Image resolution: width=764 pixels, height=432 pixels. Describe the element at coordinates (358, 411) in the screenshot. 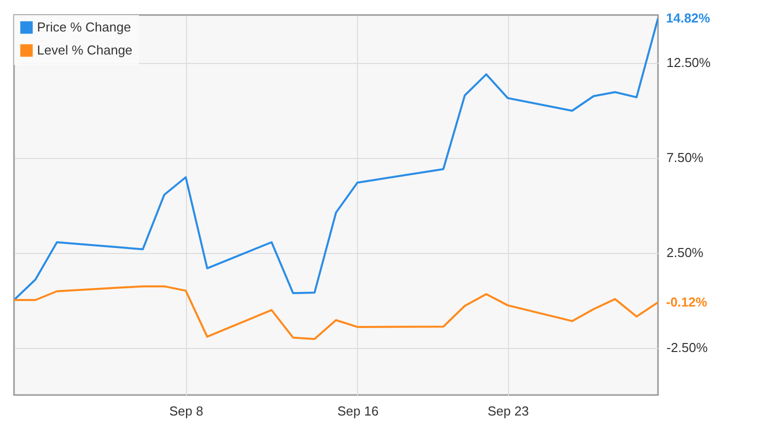

I see `x-tick-label: Sep 16` at that location.